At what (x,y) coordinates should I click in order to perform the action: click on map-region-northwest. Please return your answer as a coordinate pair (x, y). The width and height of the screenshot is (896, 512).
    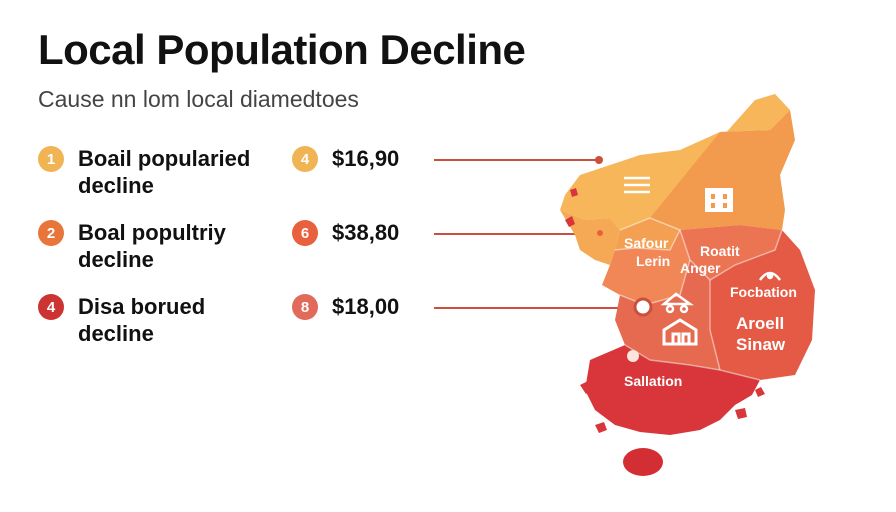
    Looking at the image, I should click on (590, 237).